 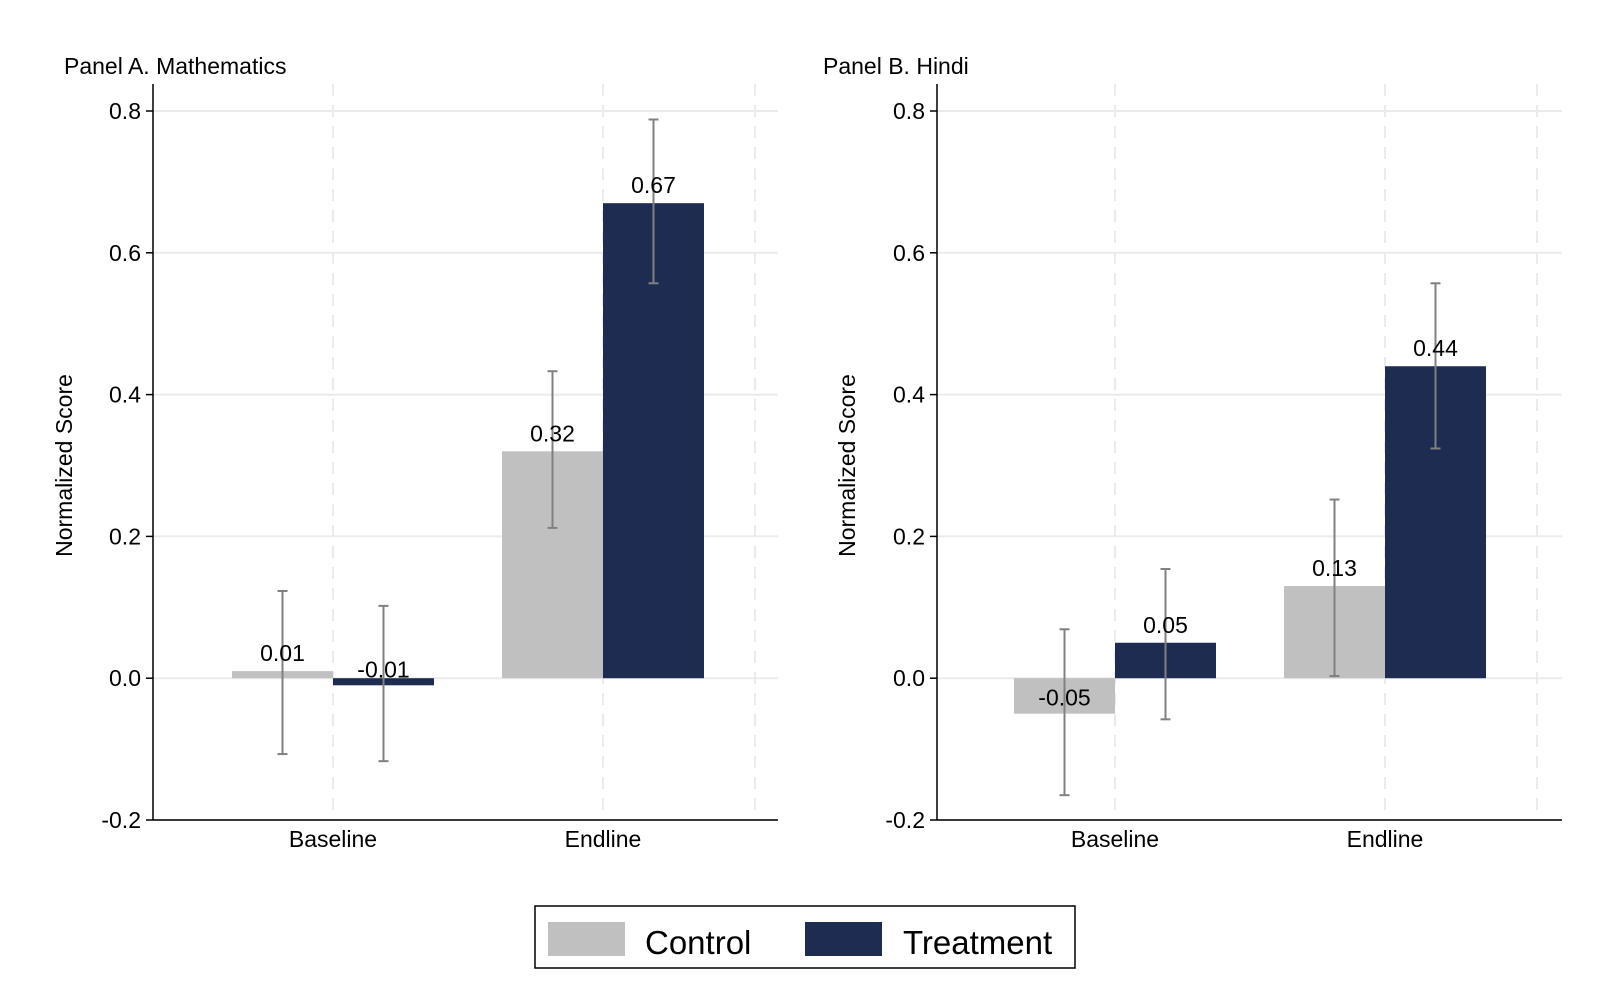 I want to click on panel-title: Panel B. Hindi, so click(x=896, y=66).